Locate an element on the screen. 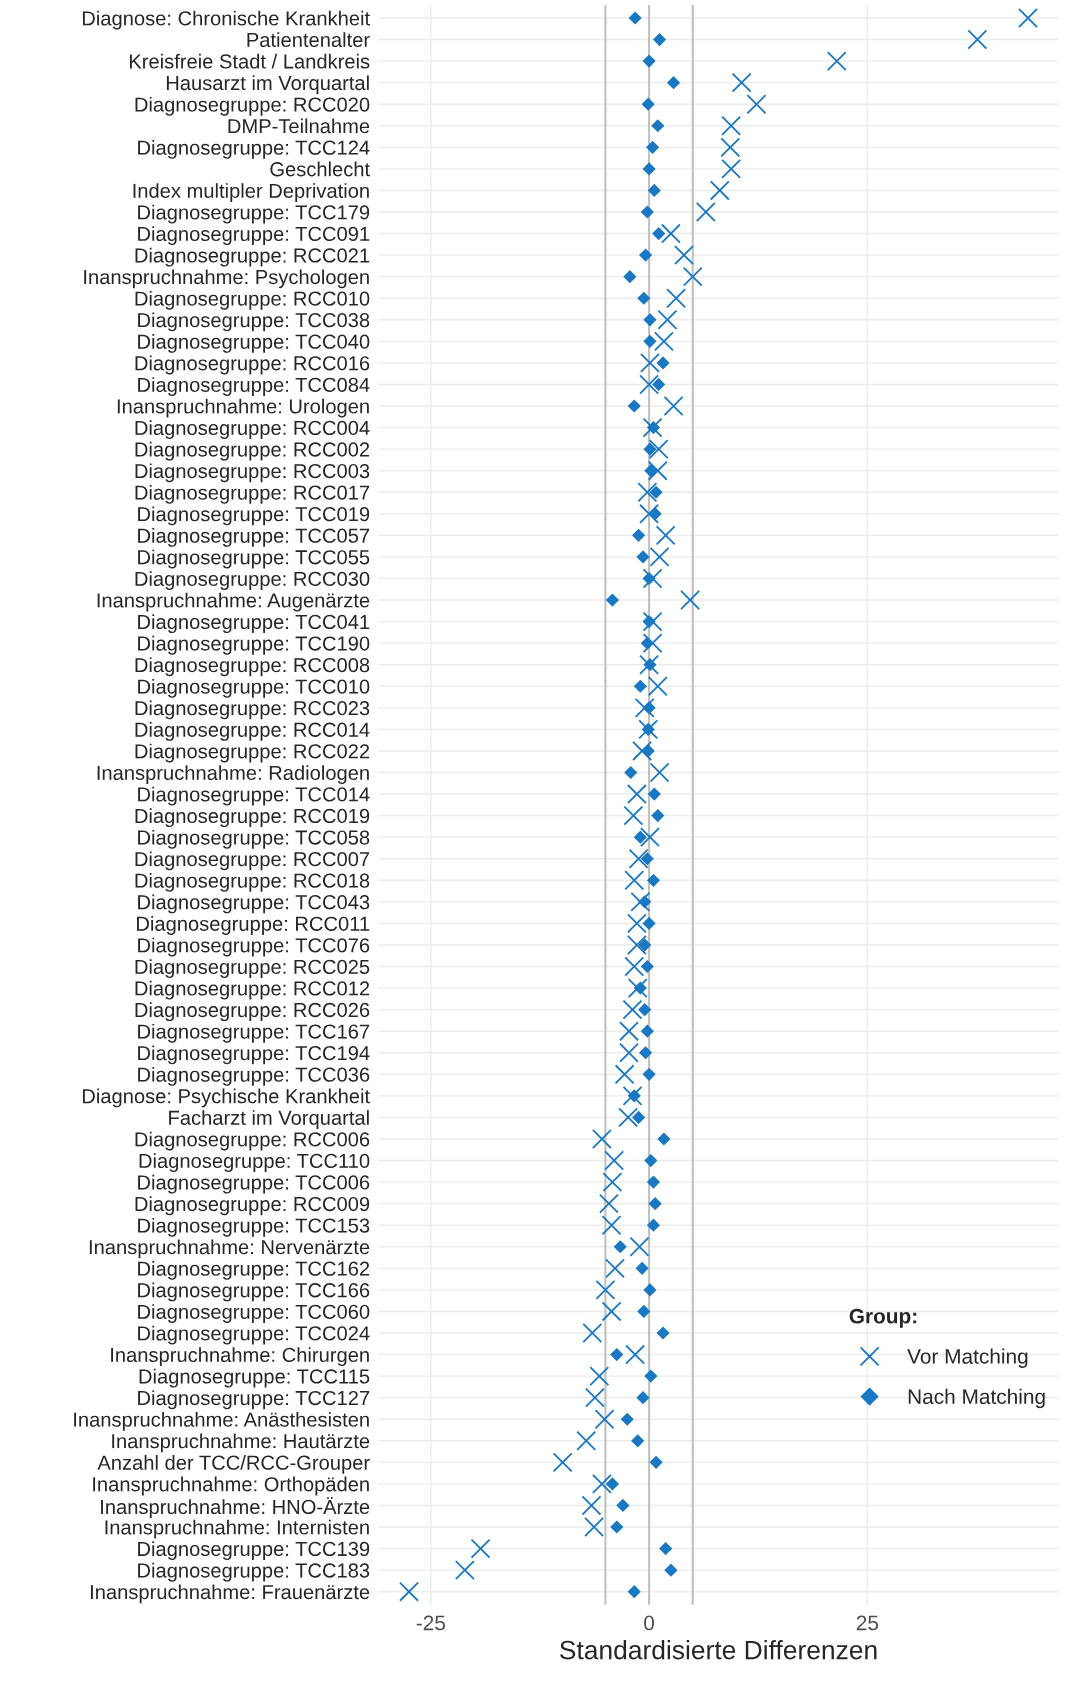  y-tick-label: Inanspruchnahme: Orthopäden is located at coordinates (231, 1486).